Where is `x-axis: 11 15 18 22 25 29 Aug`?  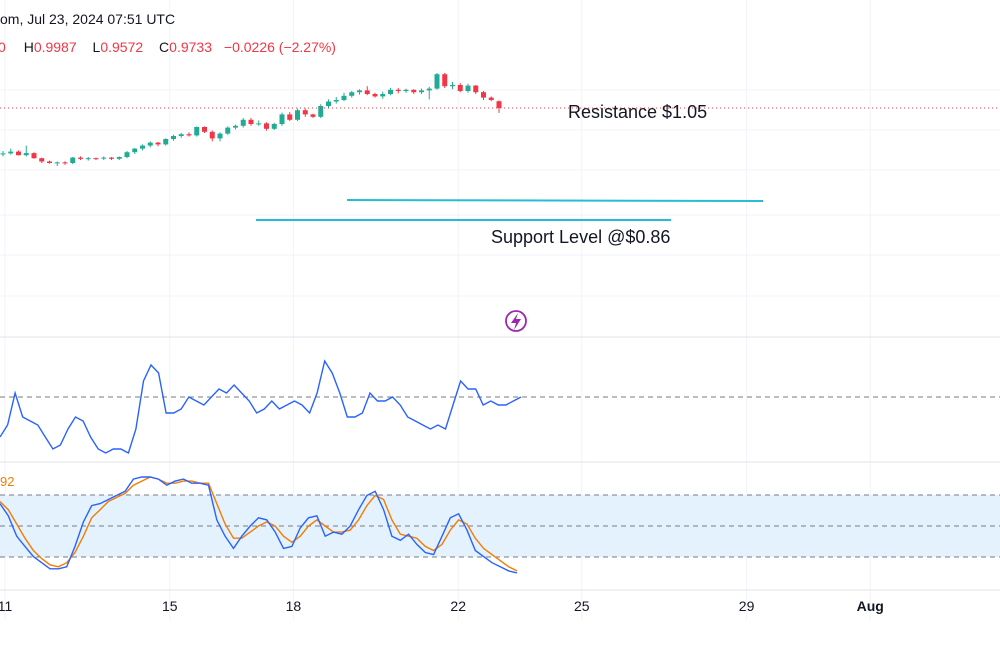
x-axis: 11 15 18 22 25 29 Aug is located at coordinates (442, 606).